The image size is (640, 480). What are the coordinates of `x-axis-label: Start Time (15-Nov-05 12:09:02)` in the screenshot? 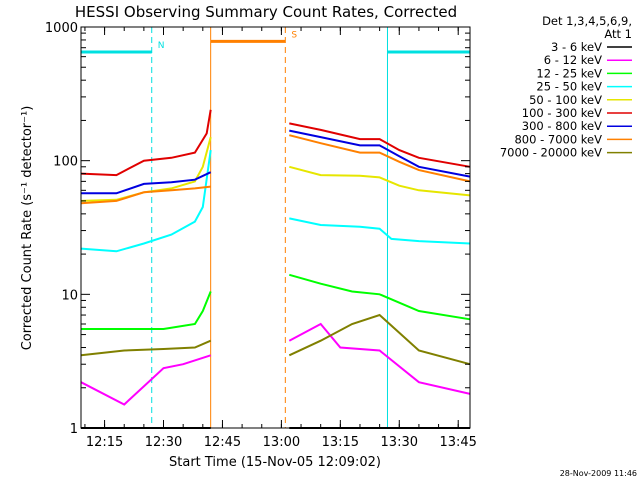 It's located at (275, 462).